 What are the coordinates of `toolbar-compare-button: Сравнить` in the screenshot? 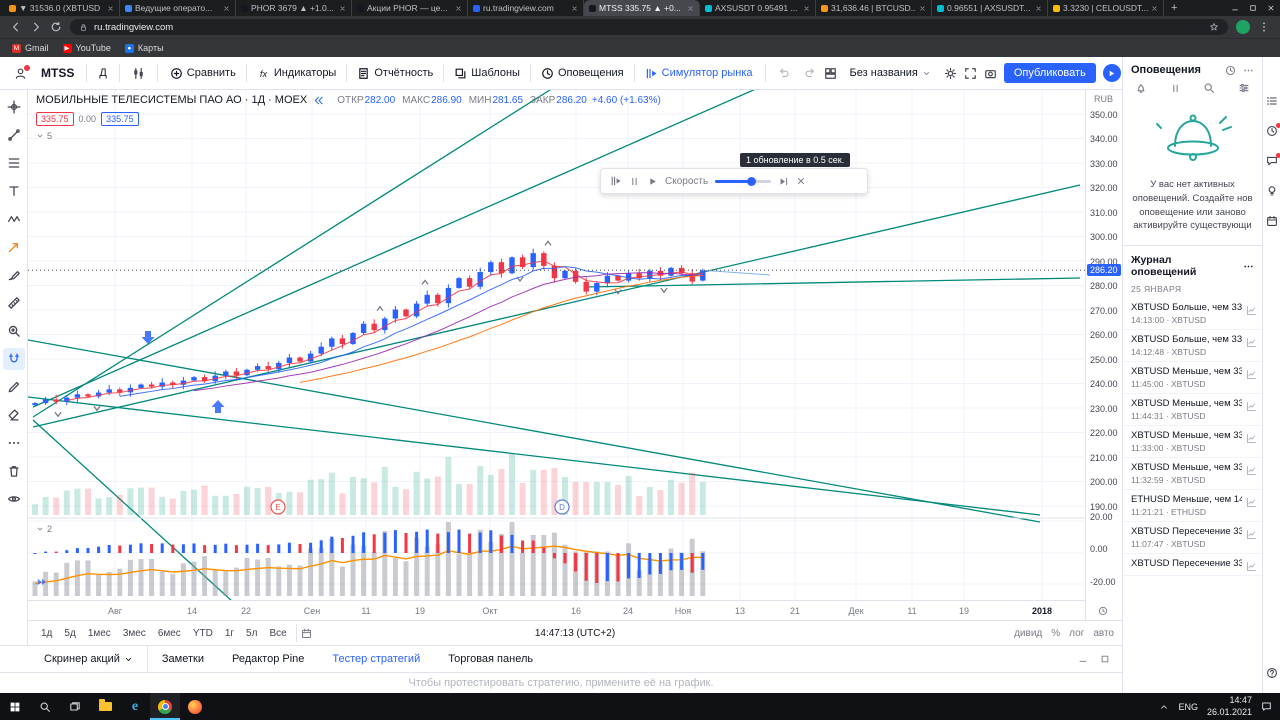 It's located at (203, 73).